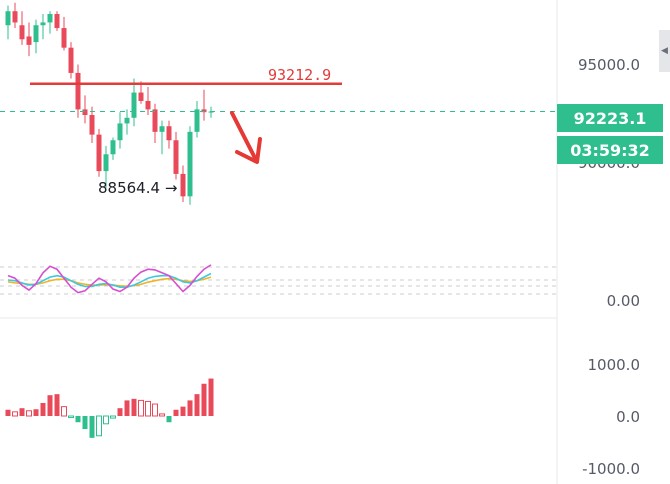  What do you see at coordinates (129, 188) in the screenshot?
I see `low-price-value: 88564.4` at bounding box center [129, 188].